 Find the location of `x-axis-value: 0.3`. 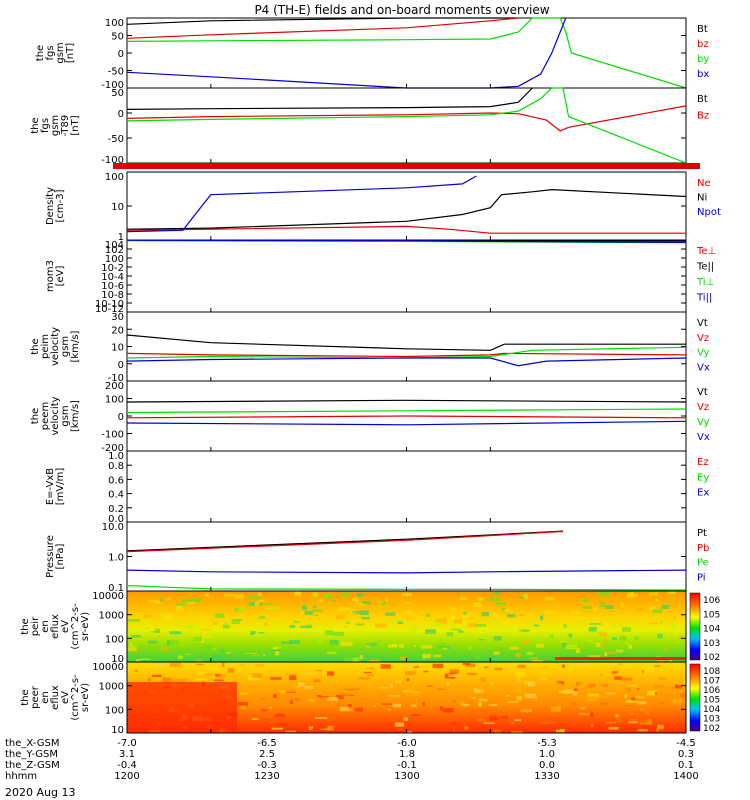

x-axis-value: 0.3 is located at coordinates (686, 754).